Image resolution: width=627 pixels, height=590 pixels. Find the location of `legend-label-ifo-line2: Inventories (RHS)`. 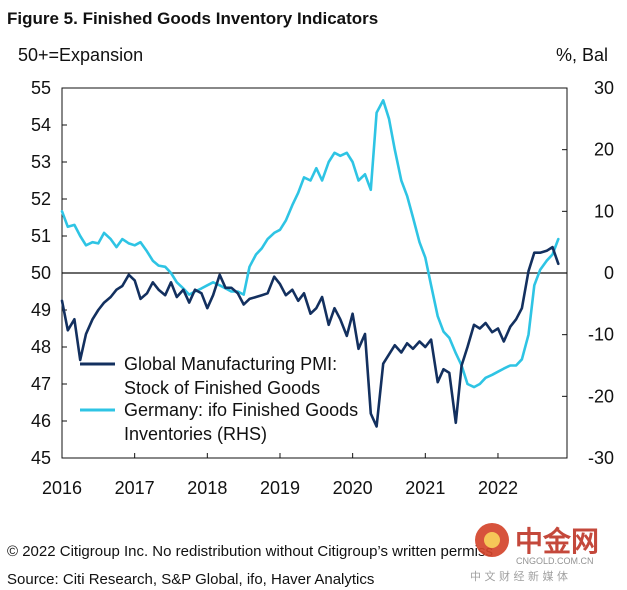

legend-label-ifo-line2: Inventories (RHS) is located at coordinates (195, 434).